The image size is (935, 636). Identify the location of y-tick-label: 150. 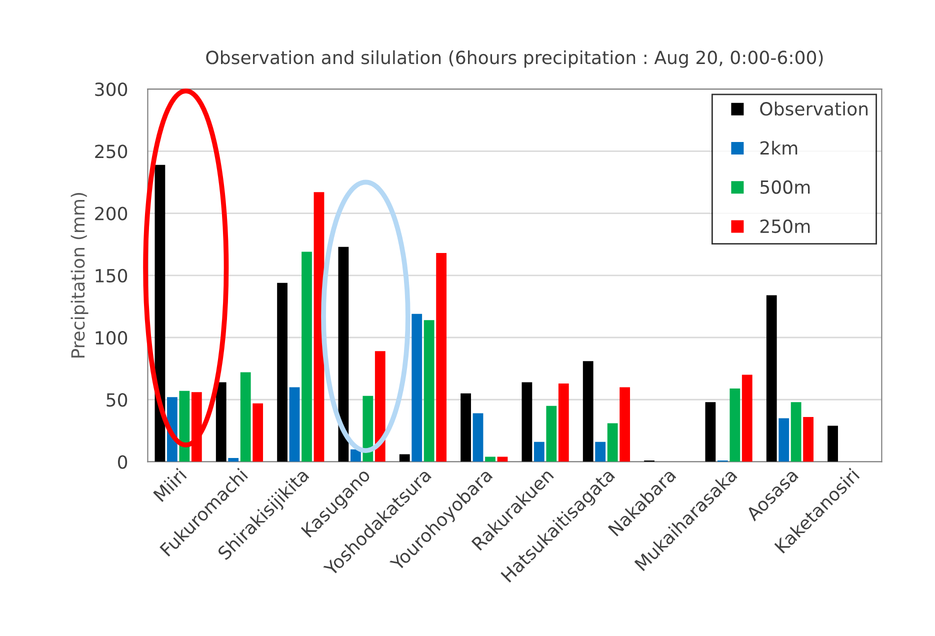
(112, 275).